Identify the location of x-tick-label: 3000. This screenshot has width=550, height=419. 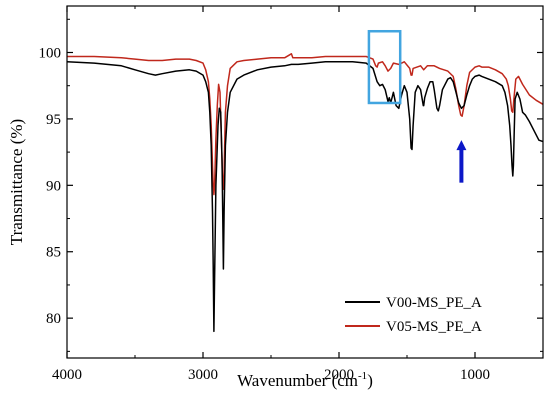
(203, 375).